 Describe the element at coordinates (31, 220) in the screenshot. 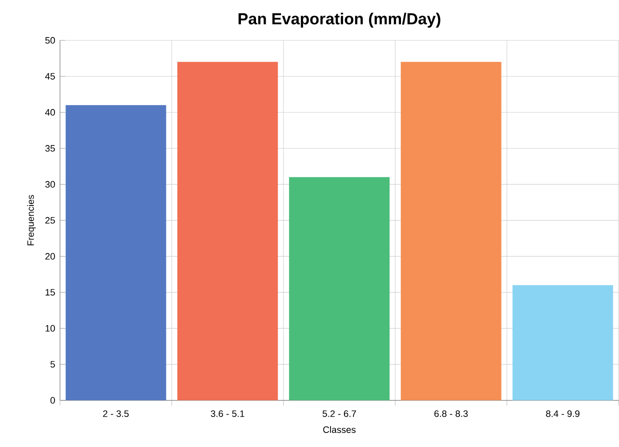

I see `y-axis-title: Frequencies` at that location.